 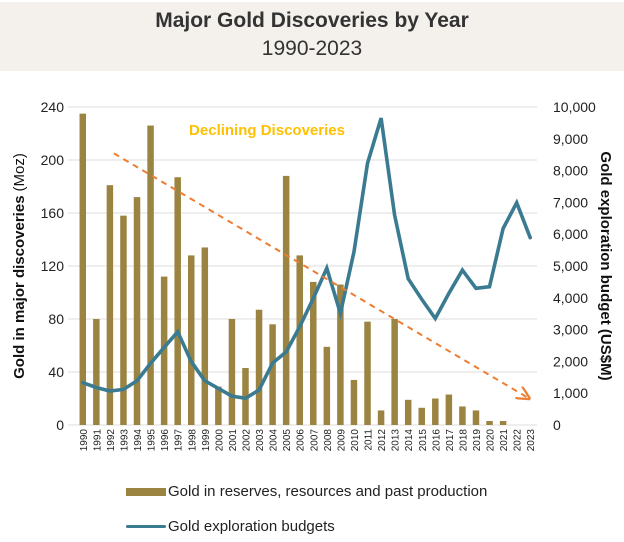 I want to click on bar-2011, so click(x=367, y=373).